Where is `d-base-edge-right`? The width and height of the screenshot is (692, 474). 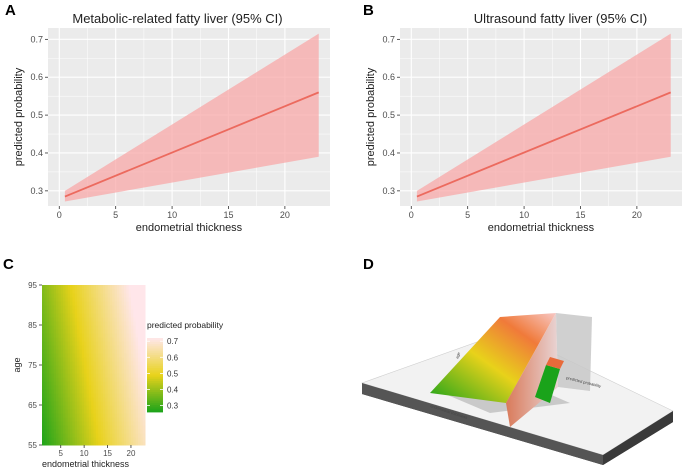
d-base-edge-right is located at coordinates (638, 438).